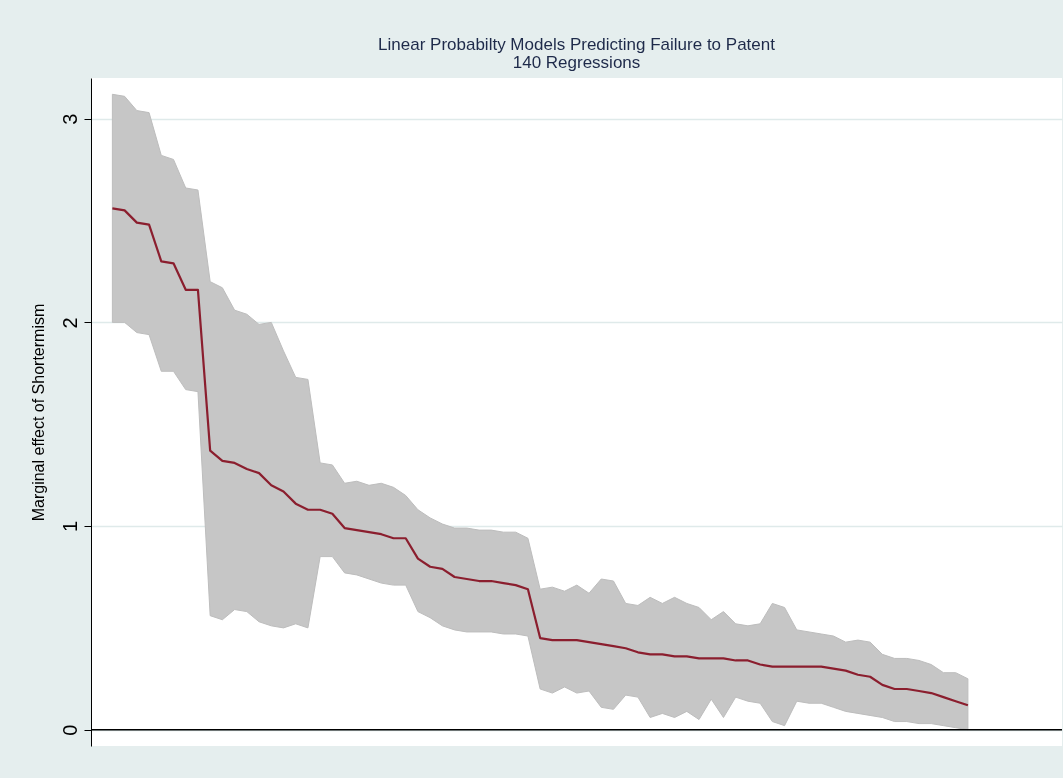 The width and height of the screenshot is (1063, 778). I want to click on y-axis-title: Marginal effect of Shortermism, so click(38, 412).